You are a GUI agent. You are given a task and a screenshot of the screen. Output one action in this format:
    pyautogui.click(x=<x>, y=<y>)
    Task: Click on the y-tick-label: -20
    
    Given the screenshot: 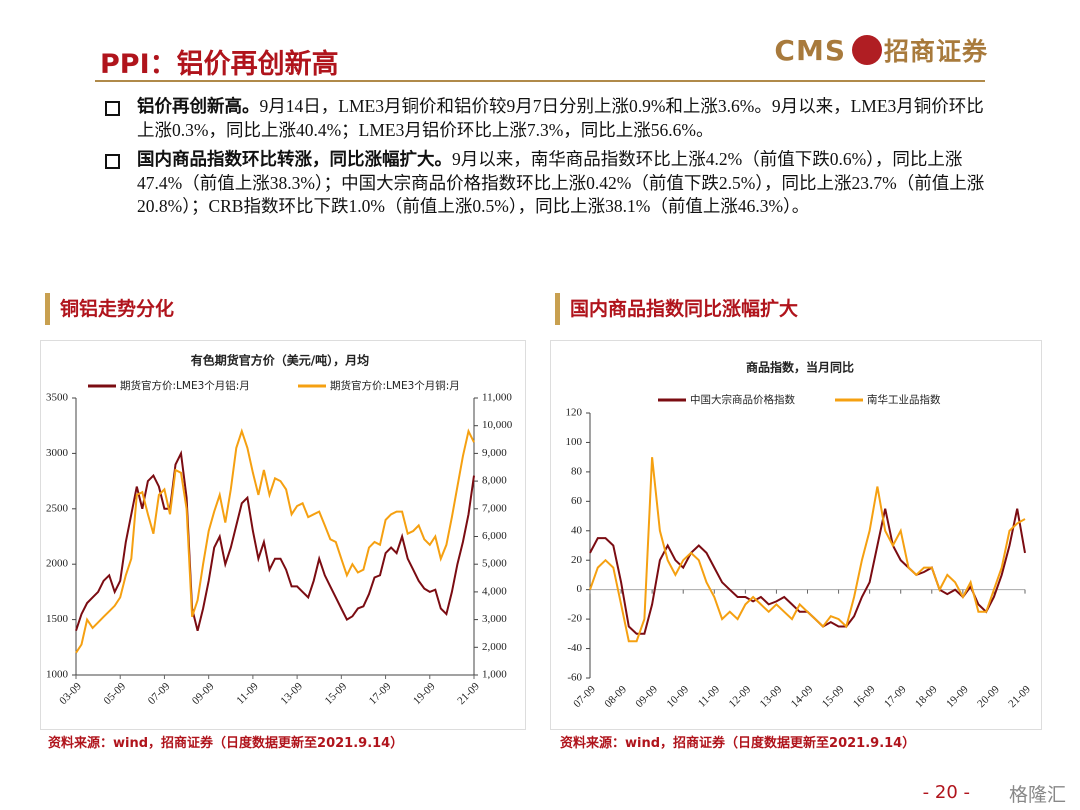 What is the action you would take?
    pyautogui.click(x=574, y=619)
    